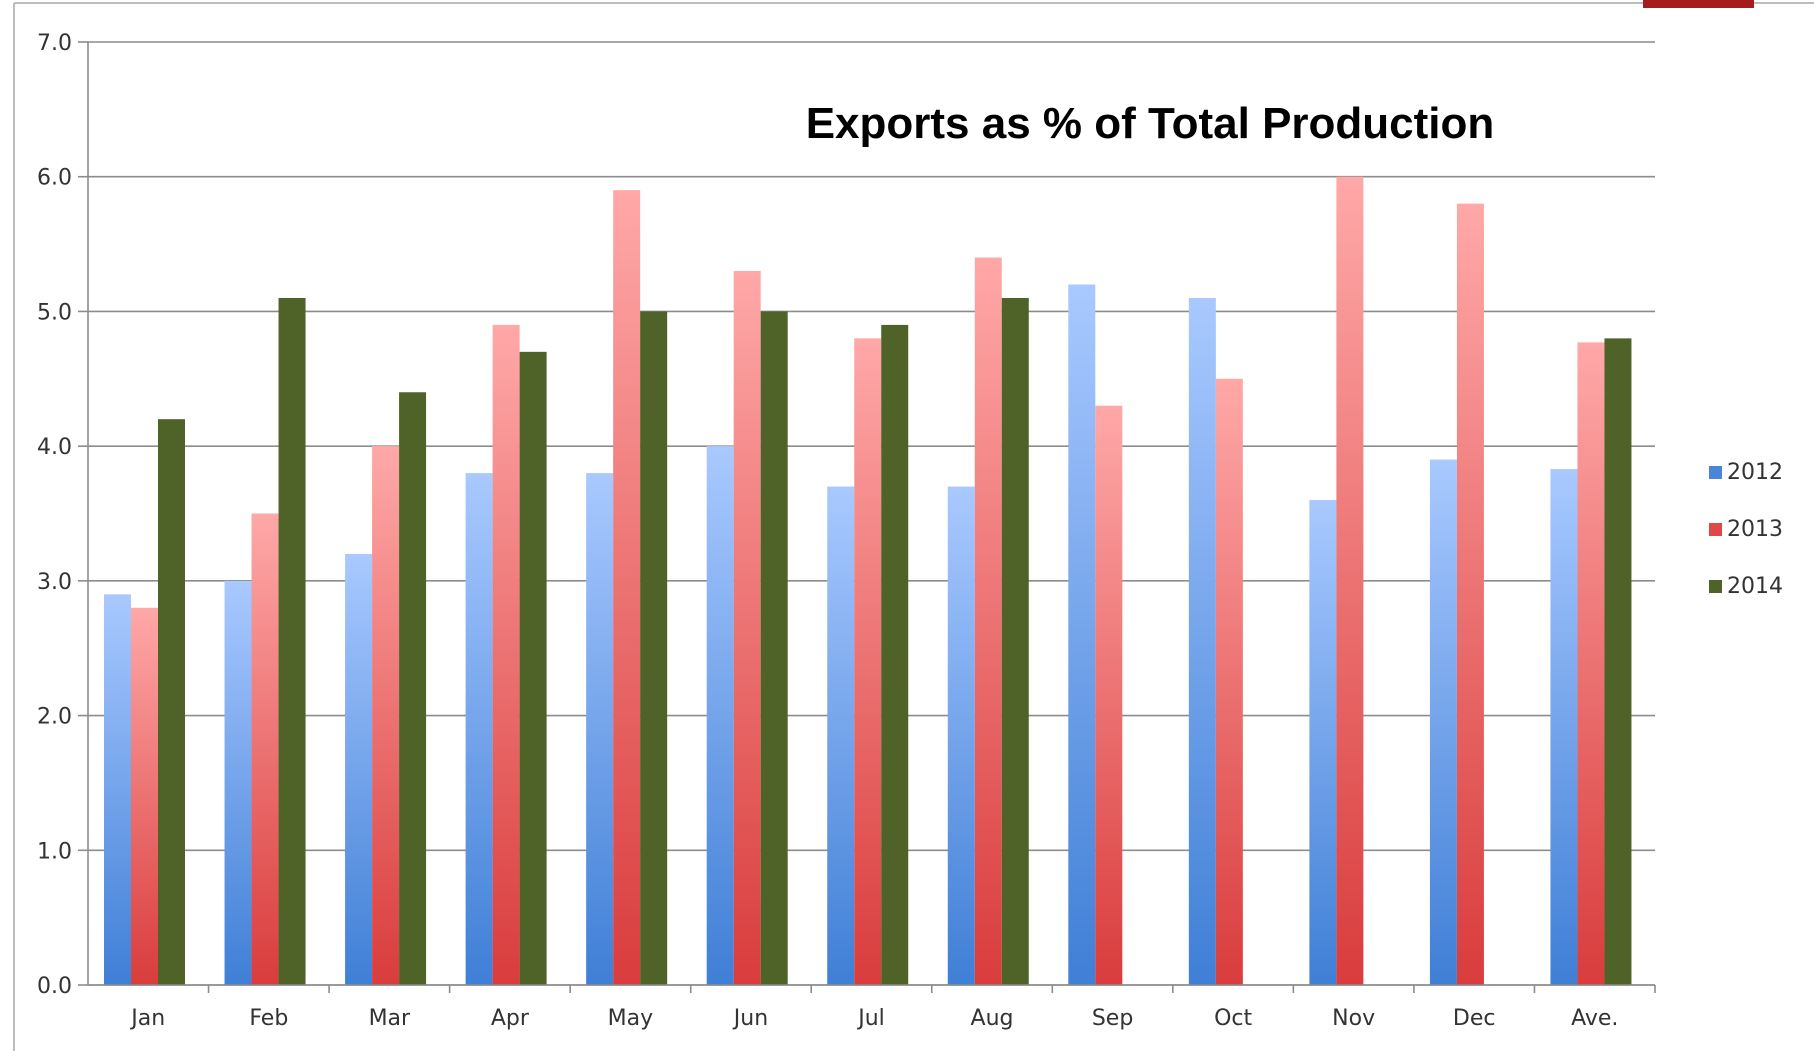  Describe the element at coordinates (54, 851) in the screenshot. I see `y-tick-label: 1.0` at that location.